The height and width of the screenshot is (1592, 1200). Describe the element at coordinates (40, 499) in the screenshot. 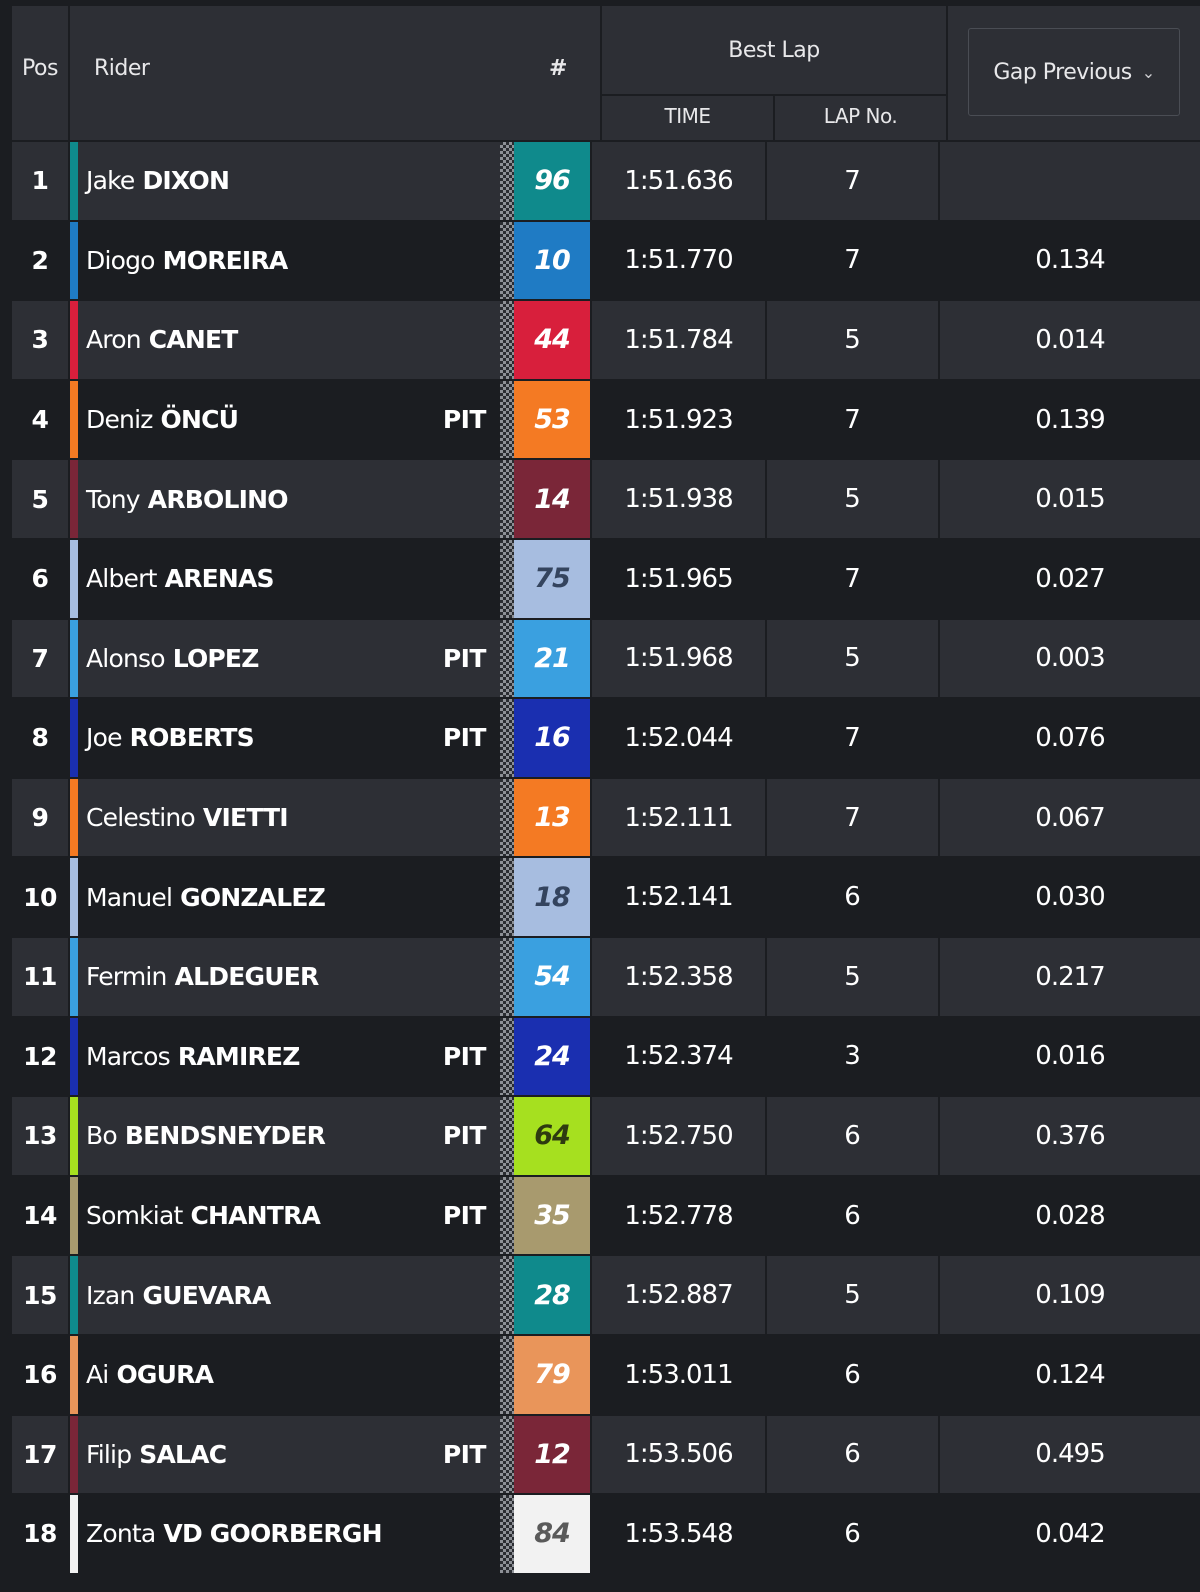

I see `position-cell: 5` at that location.